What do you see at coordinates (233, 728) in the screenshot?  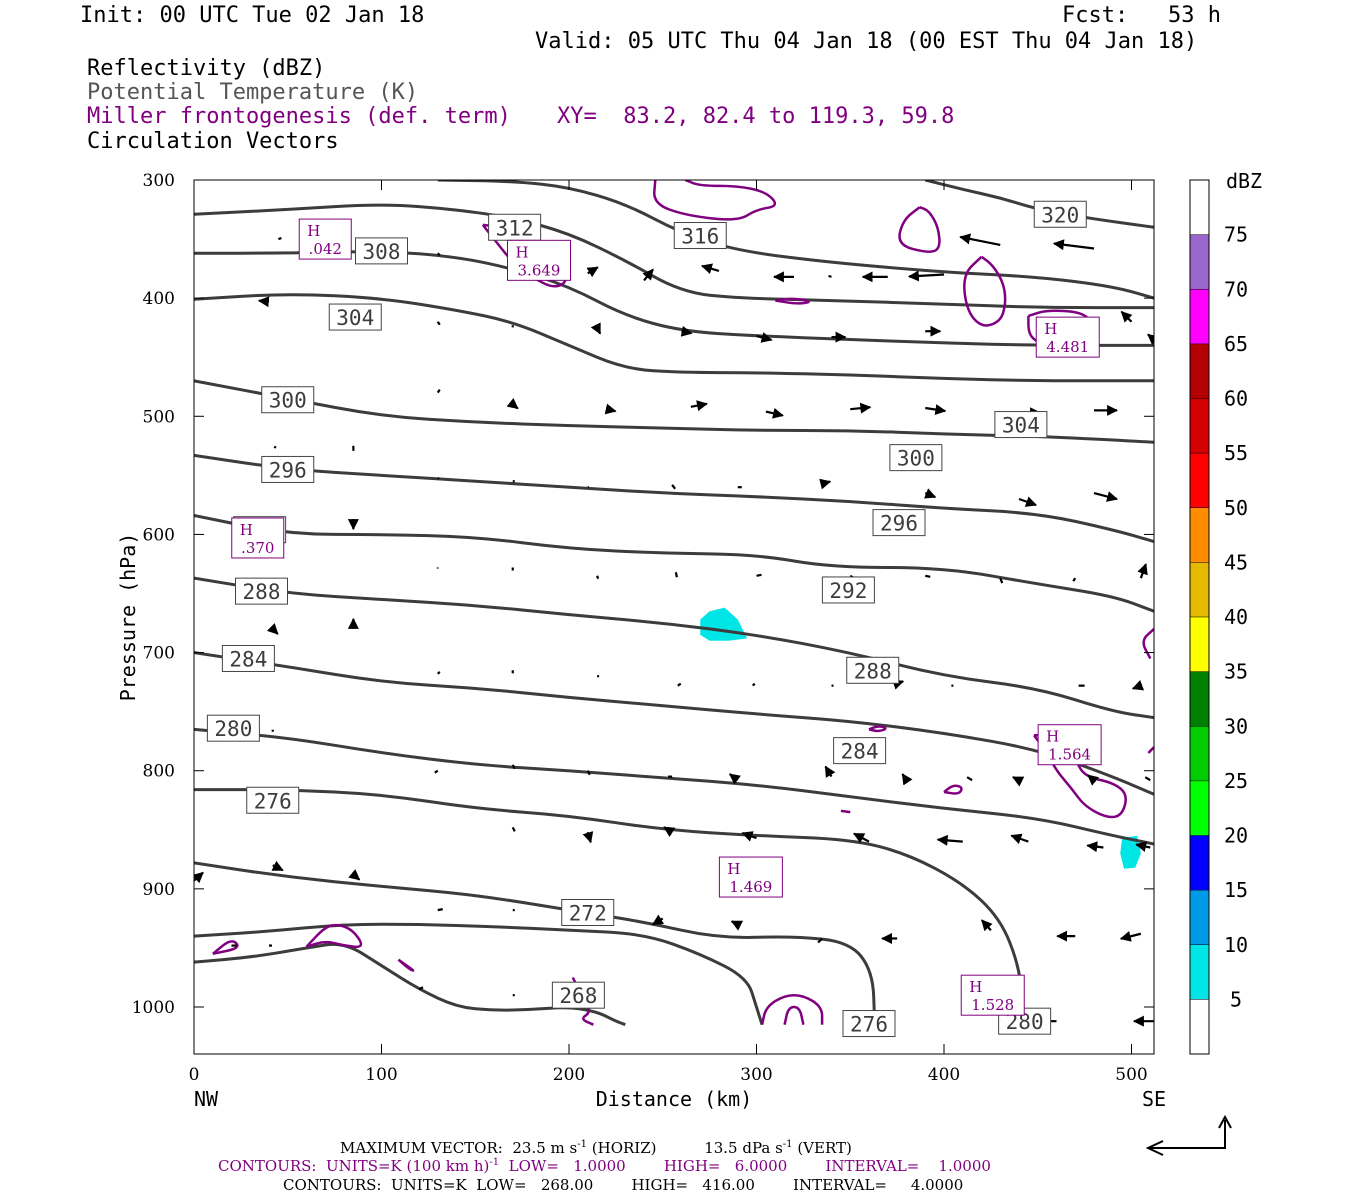 I see `theta-label-280: 280` at bounding box center [233, 728].